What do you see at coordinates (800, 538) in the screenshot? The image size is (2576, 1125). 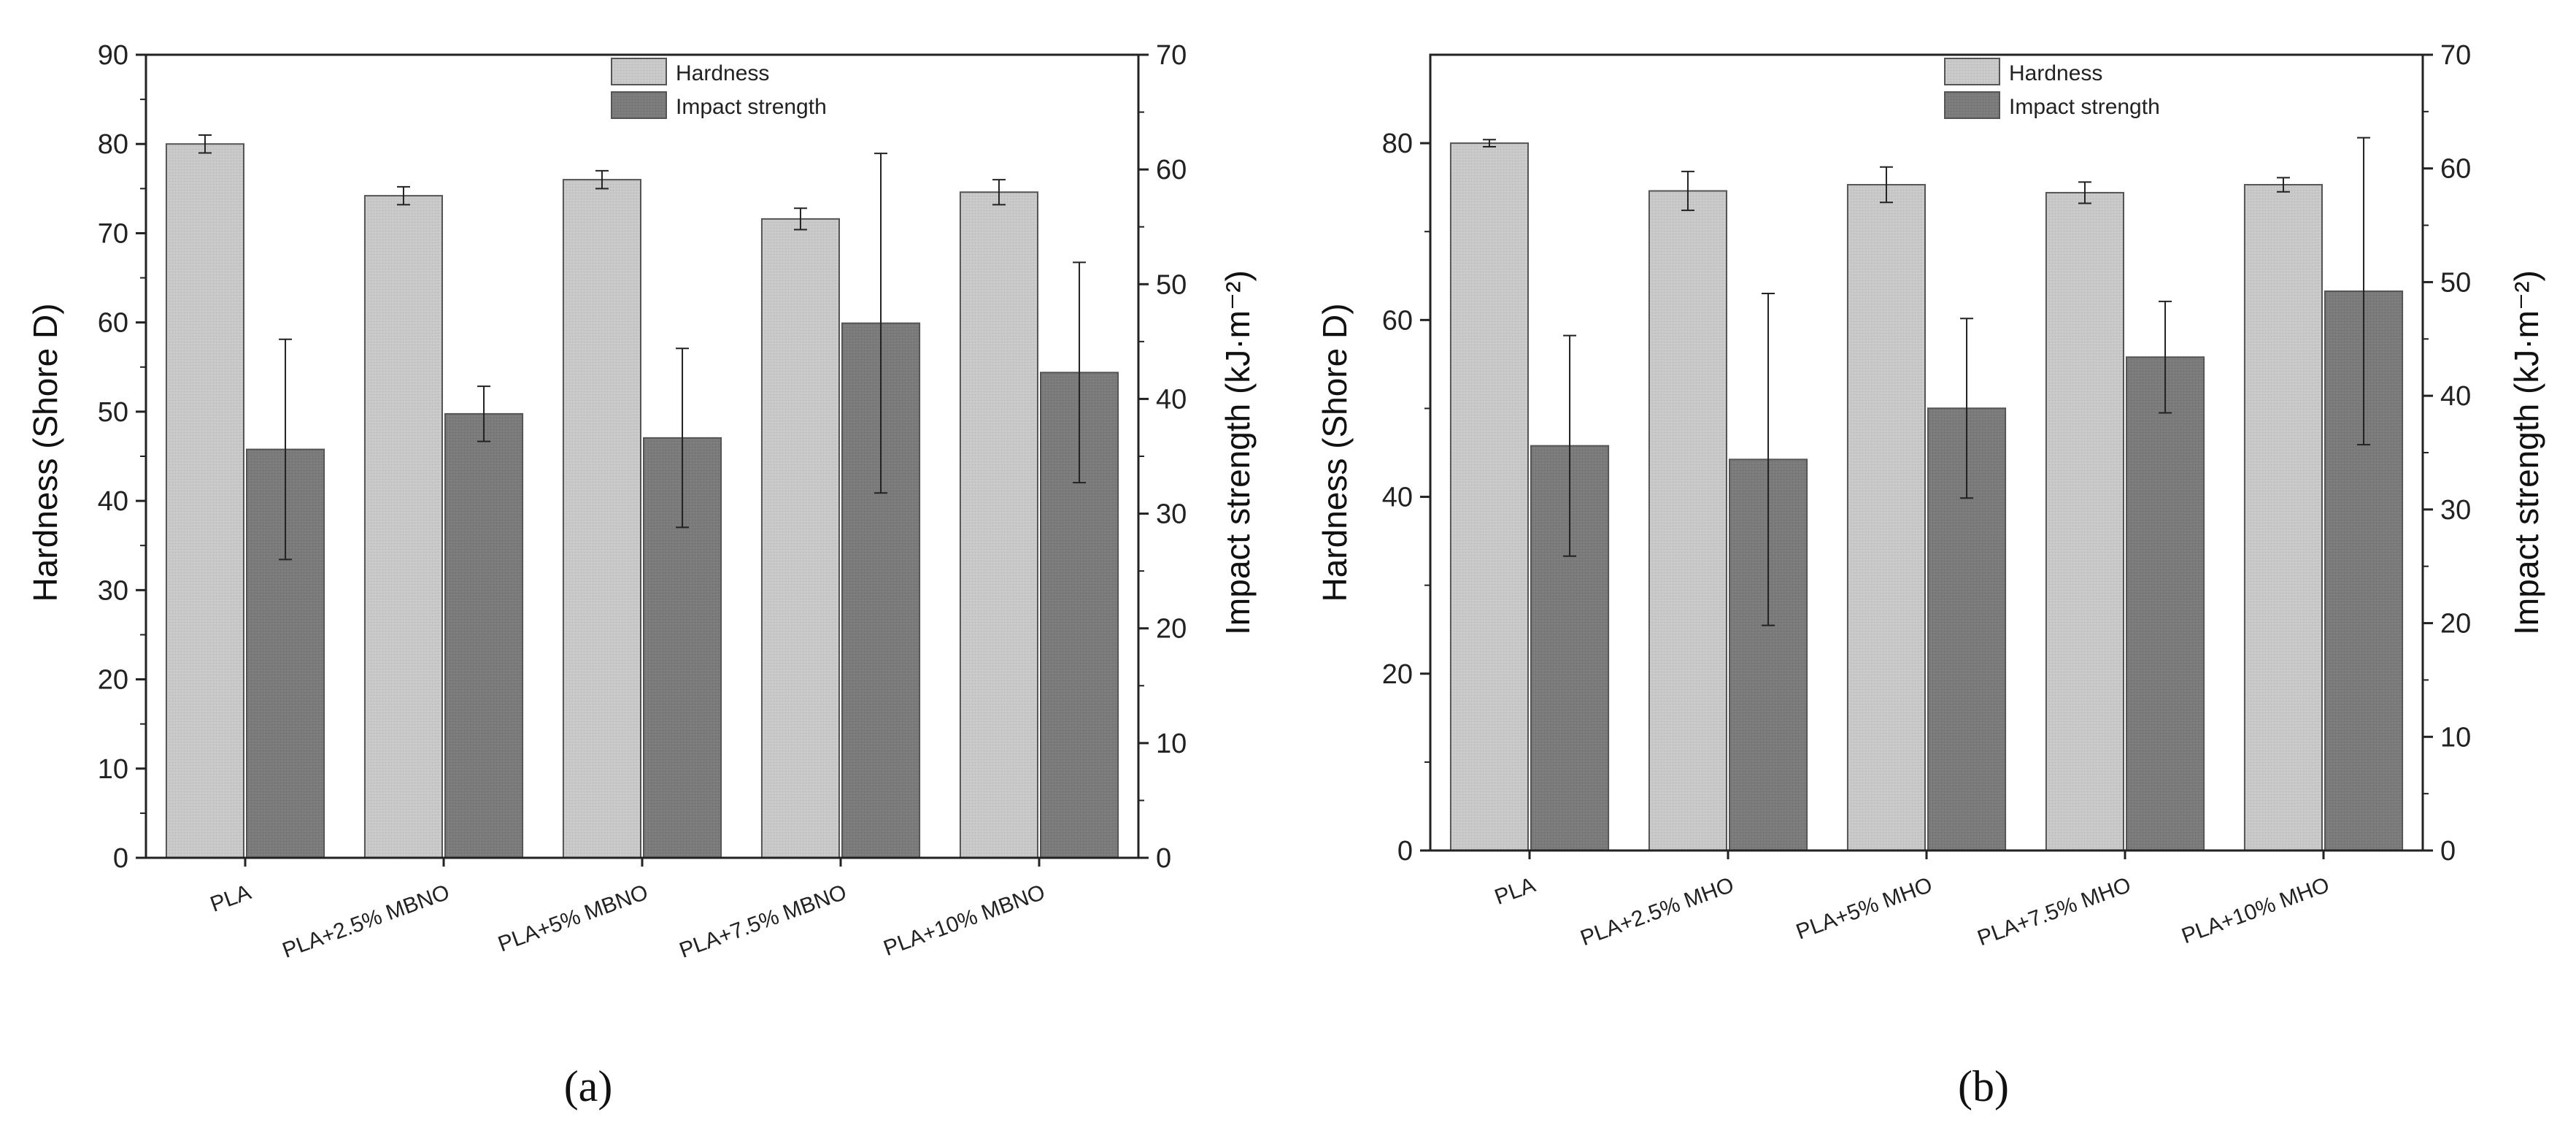 I see `bar-hardness-pla-7-5-mbno` at bounding box center [800, 538].